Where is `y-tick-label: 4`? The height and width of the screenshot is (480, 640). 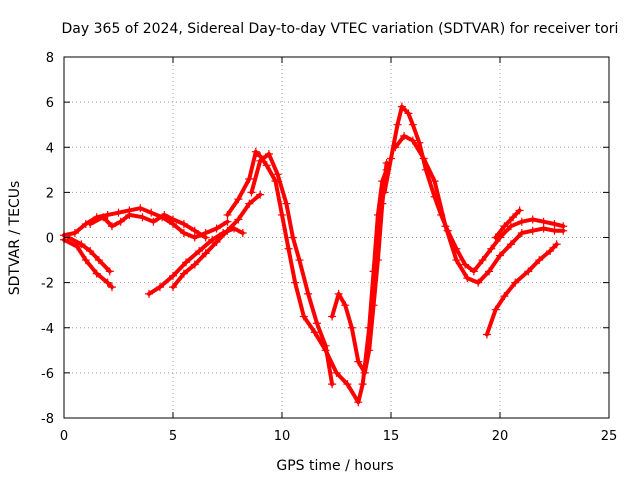 y-tick-label: 4 is located at coordinates (50, 148).